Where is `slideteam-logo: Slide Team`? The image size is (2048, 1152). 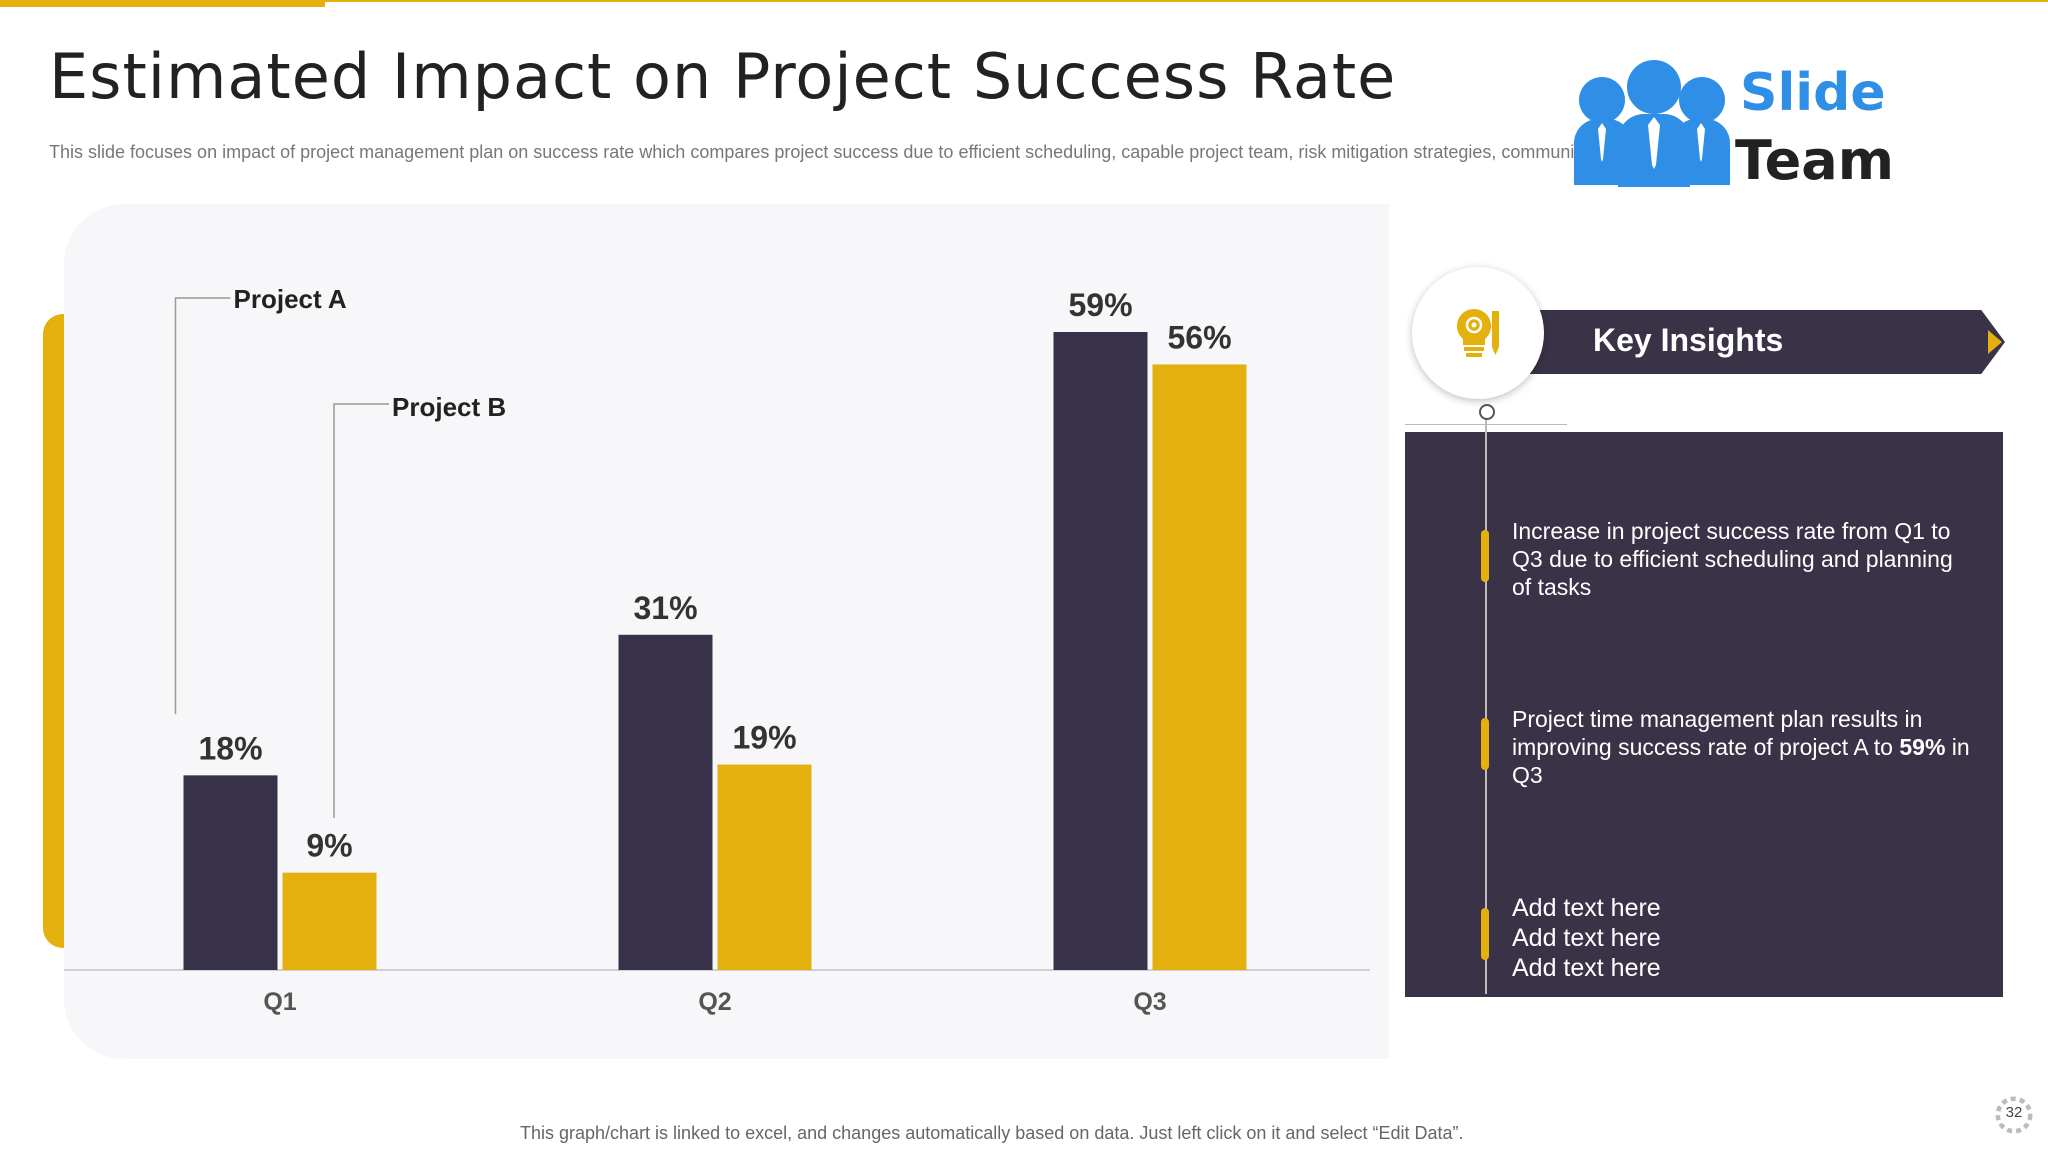 slideteam-logo: Slide Team is located at coordinates (1732, 123).